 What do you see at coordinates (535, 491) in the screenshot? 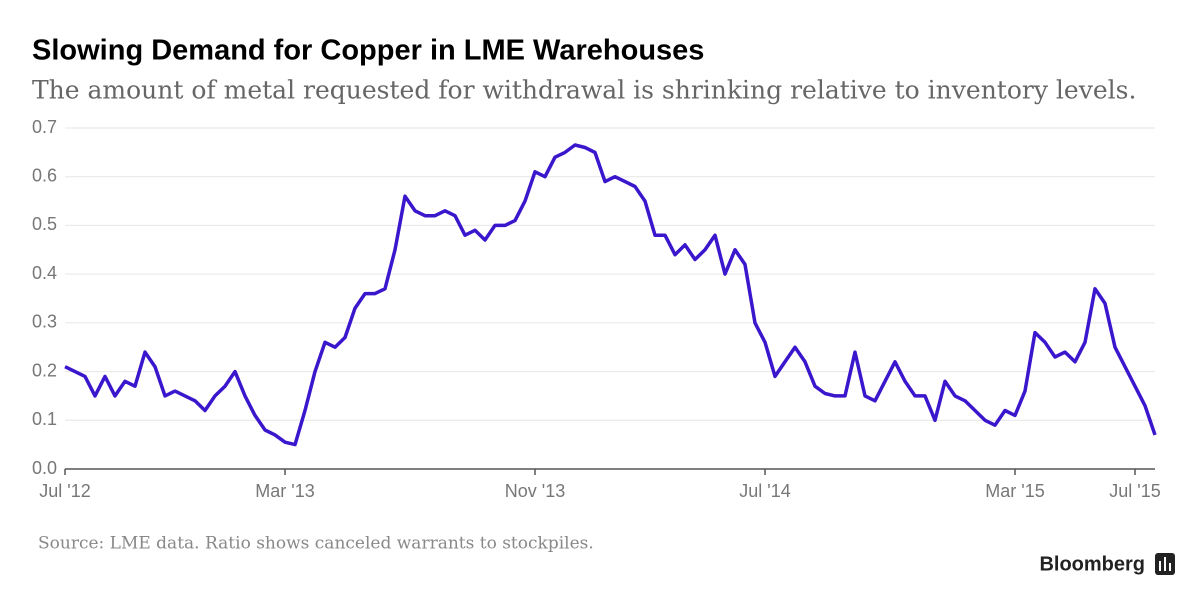
I see `x-tick-label: Nov '13` at bounding box center [535, 491].